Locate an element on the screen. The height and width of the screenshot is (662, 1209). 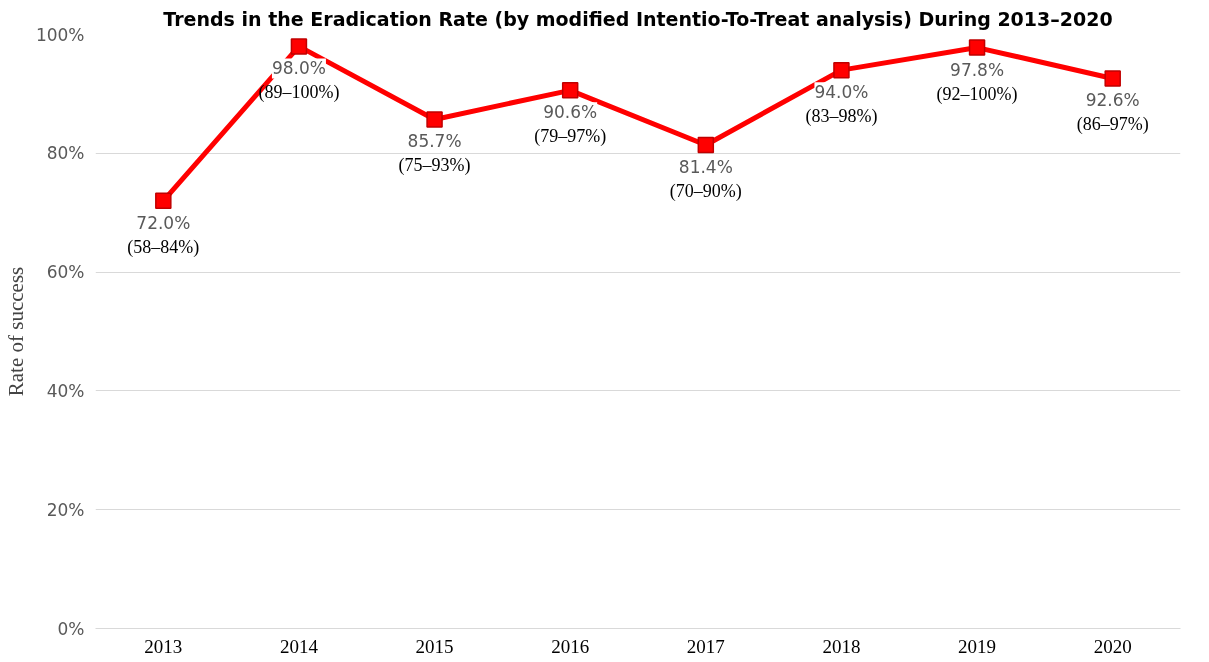
data-label: 81.4% (70–90%) is located at coordinates (705, 179).